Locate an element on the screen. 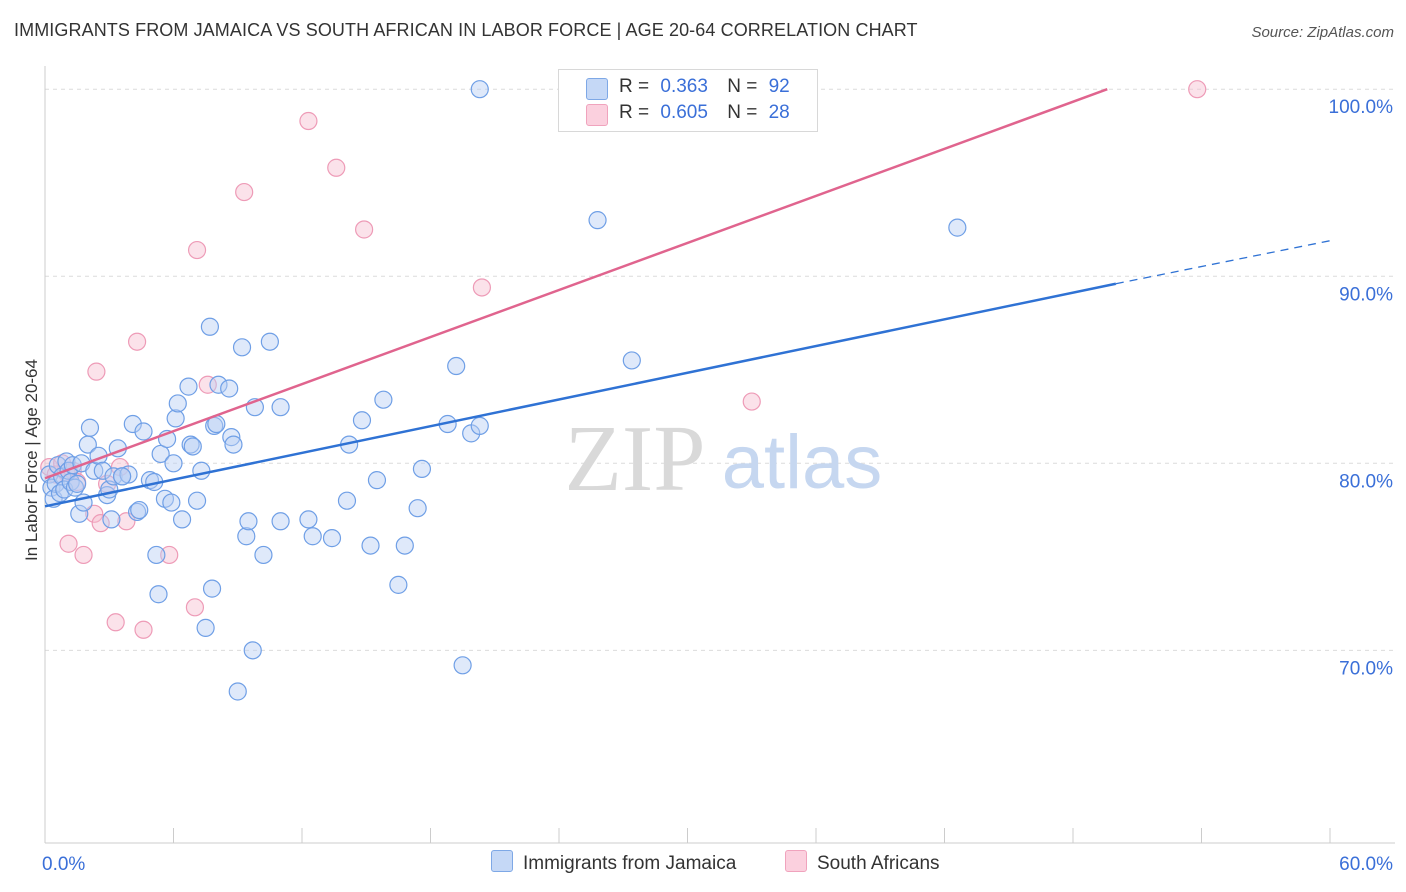 This screenshot has height=892, width=1406. y-tick-label: 100.0% is located at coordinates (1361, 107).